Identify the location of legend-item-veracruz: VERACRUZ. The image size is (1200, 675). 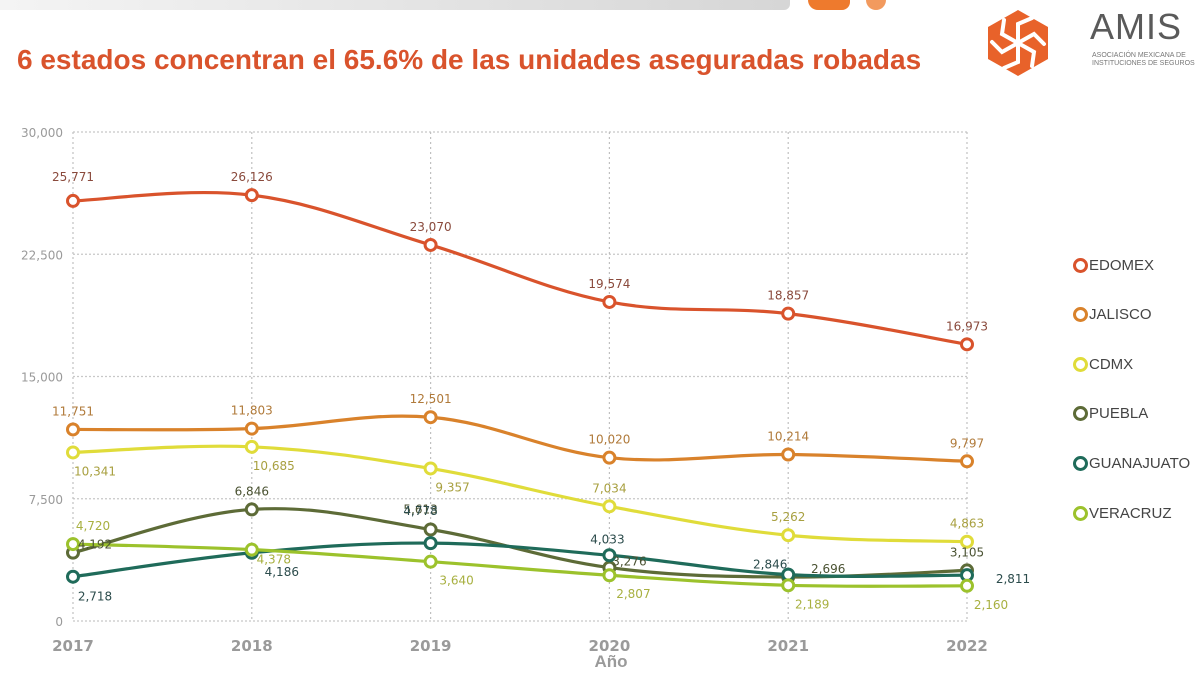
(1122, 513).